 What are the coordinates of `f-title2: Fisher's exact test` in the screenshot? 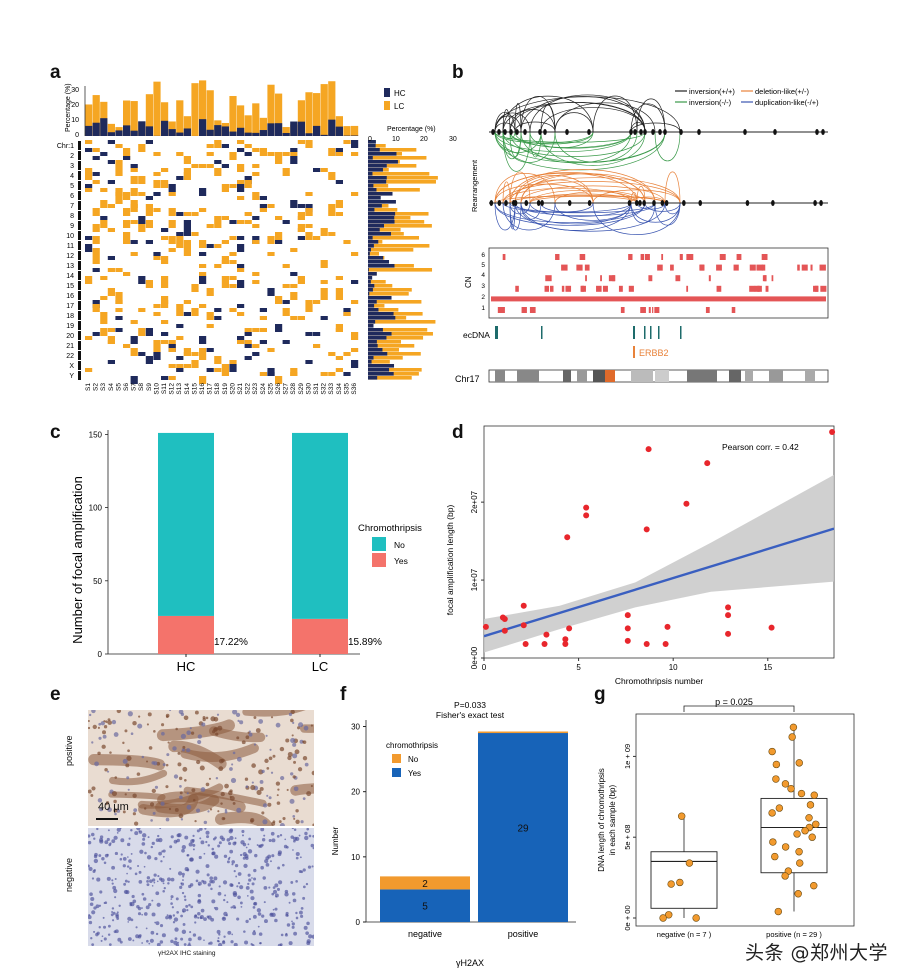 It's located at (470, 715).